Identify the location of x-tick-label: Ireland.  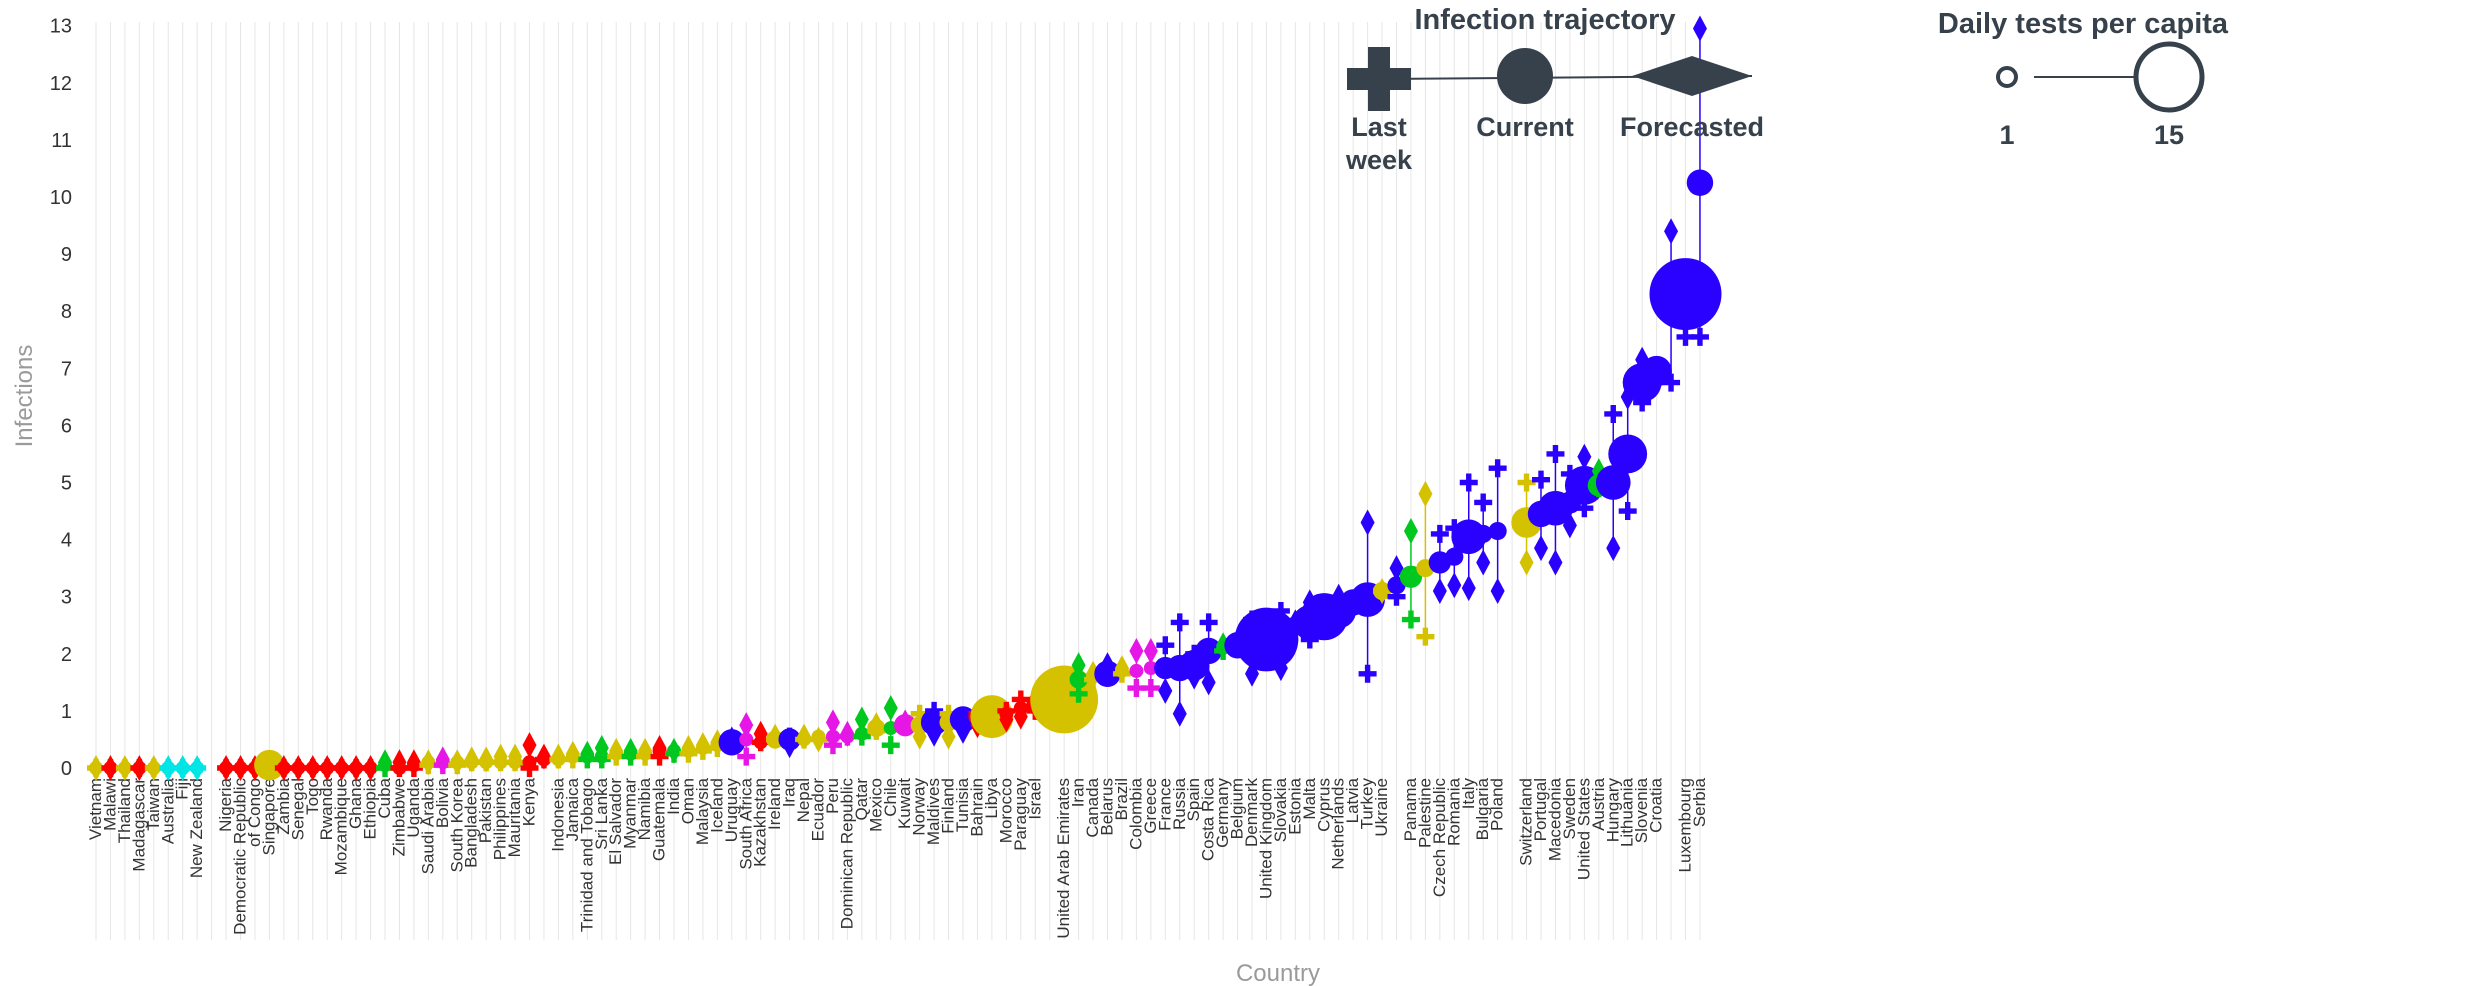
(774, 804).